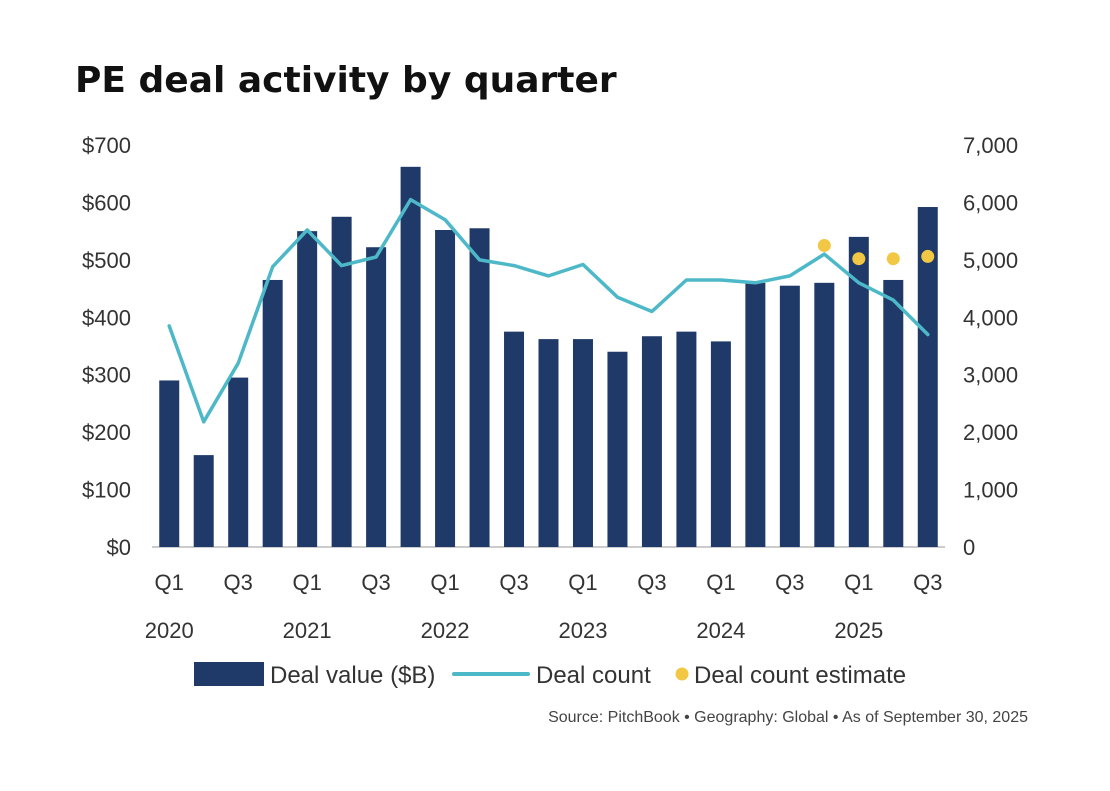 This screenshot has height=791, width=1110. Describe the element at coordinates (106, 145) in the screenshot. I see `y-left-tick-label: $700` at that location.